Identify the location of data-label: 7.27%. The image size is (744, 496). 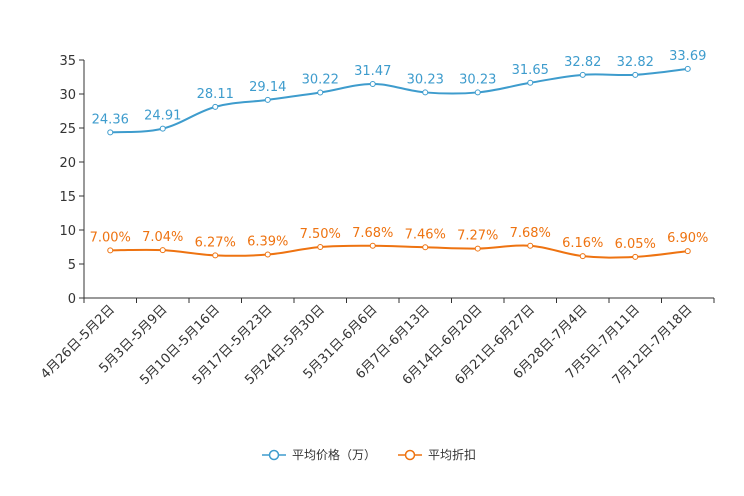
(477, 236).